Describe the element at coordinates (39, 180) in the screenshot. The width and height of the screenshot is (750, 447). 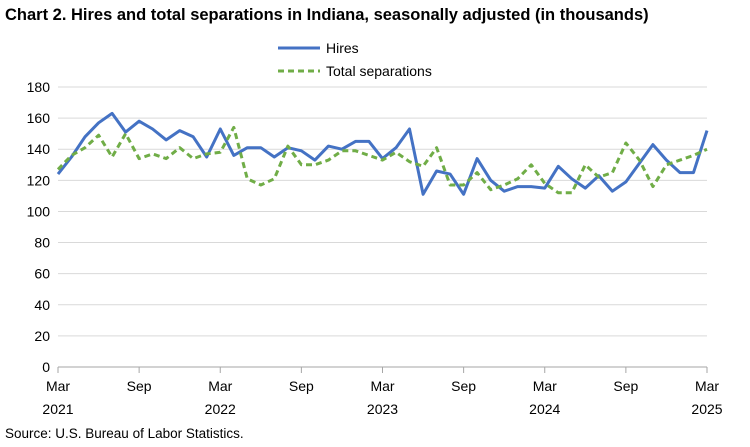
I see `y-tick-label-120: 120` at that location.